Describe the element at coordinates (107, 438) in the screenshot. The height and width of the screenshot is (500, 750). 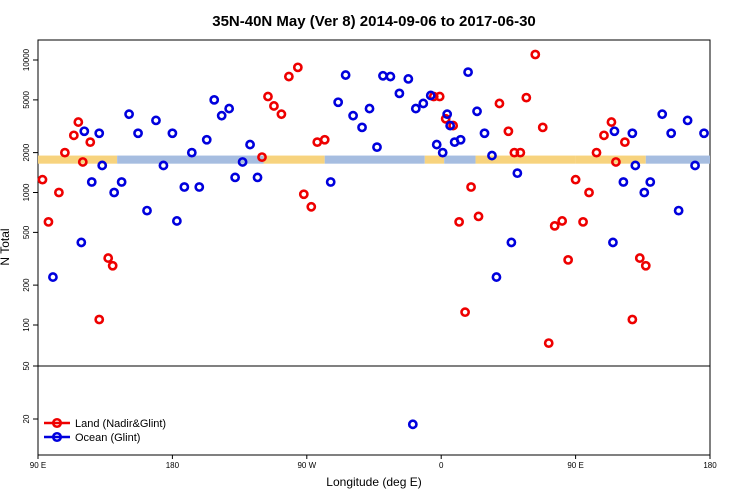
I see `legend-ocean-label: Ocean (Glint)` at that location.